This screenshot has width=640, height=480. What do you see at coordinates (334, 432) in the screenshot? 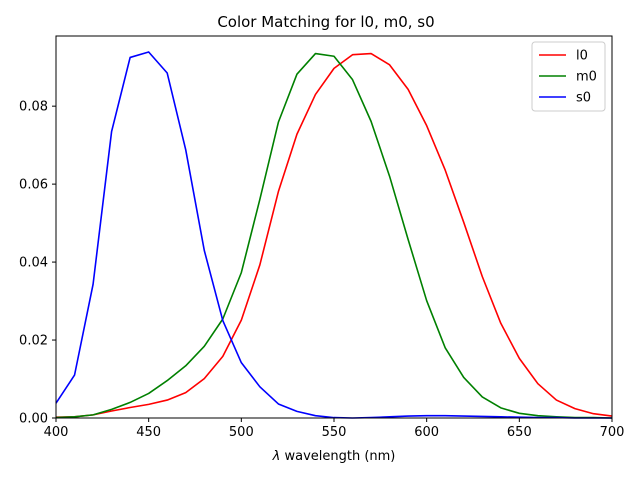
I see `x-tick-label: 550` at bounding box center [334, 432].